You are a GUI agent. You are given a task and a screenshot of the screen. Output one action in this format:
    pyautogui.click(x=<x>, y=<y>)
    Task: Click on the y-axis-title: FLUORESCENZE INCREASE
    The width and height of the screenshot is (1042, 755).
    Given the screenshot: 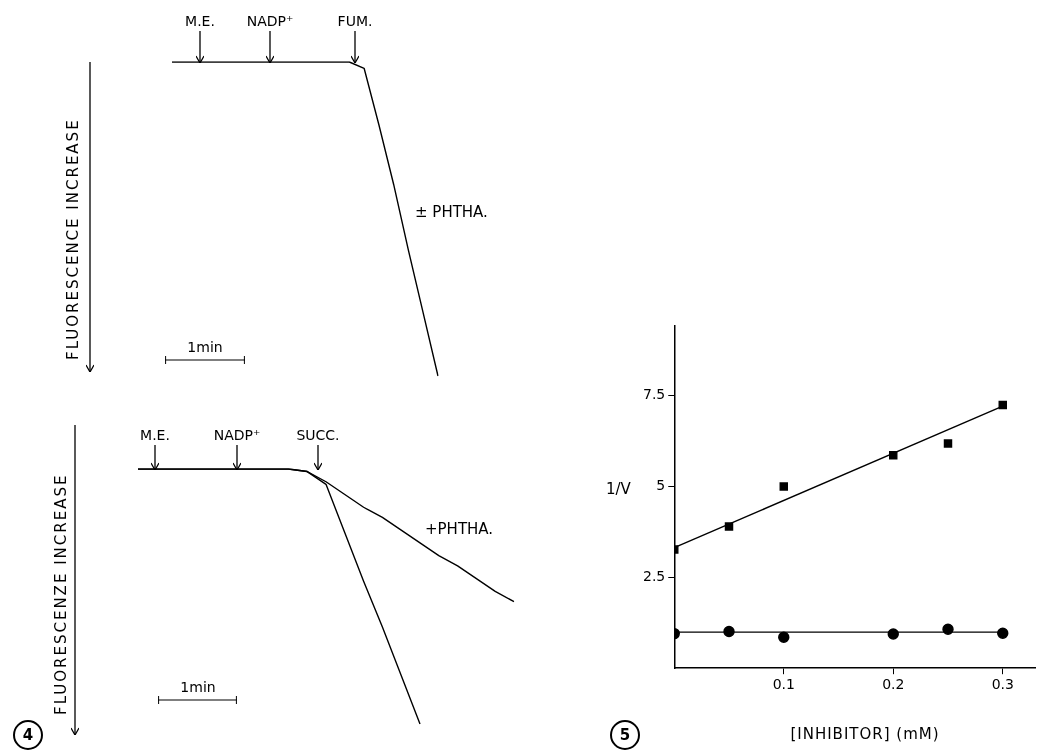 What is the action you would take?
    pyautogui.click(x=61, y=594)
    